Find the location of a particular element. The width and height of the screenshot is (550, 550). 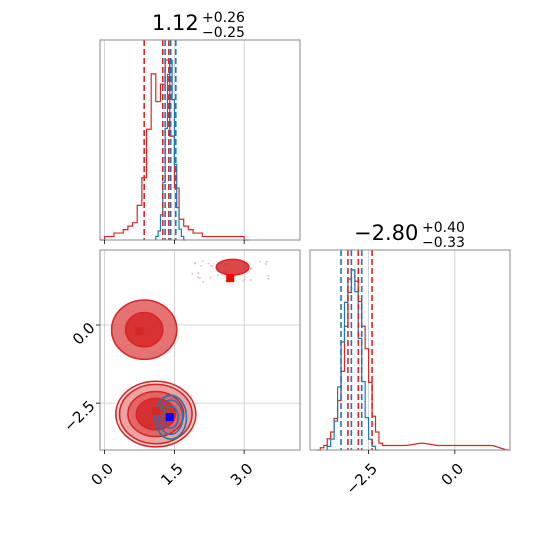

frame-x1 is located at coordinates (200, 140).